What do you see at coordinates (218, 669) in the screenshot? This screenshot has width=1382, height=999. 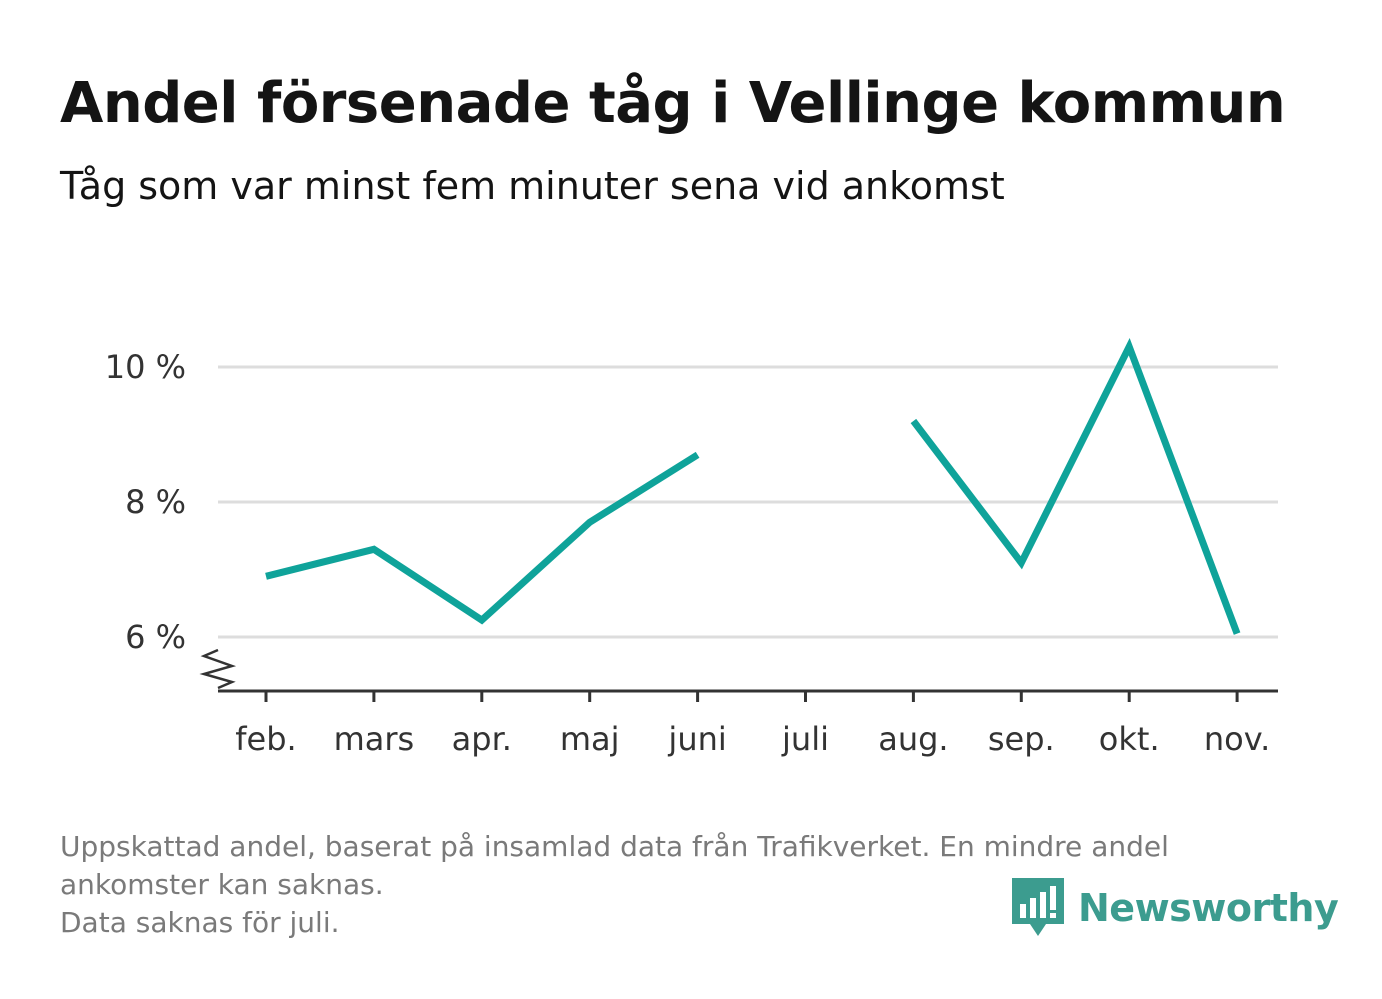 I see `y-axis-break` at bounding box center [218, 669].